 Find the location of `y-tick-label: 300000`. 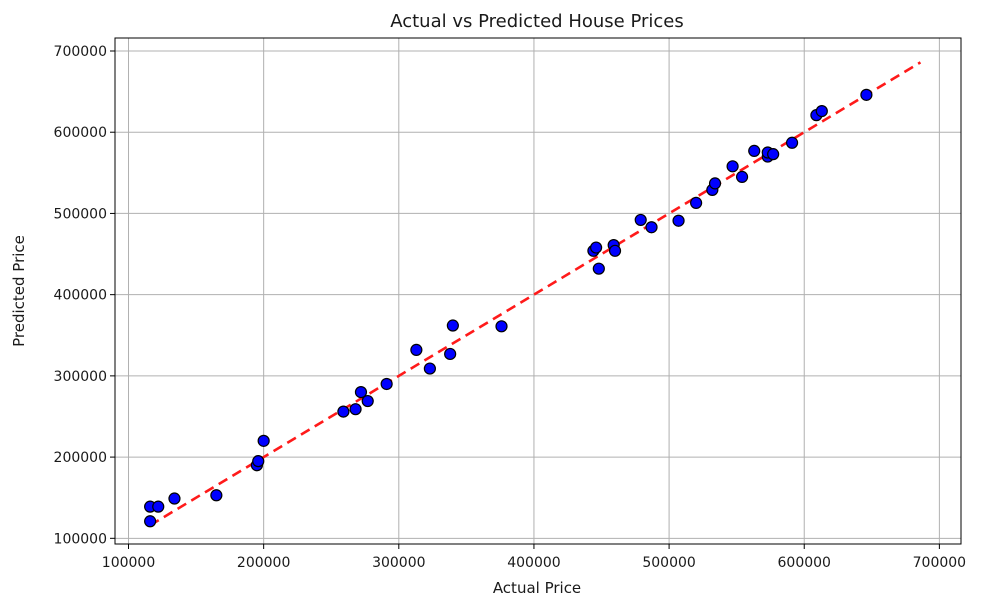

y-tick-label: 300000 is located at coordinates (80, 377).